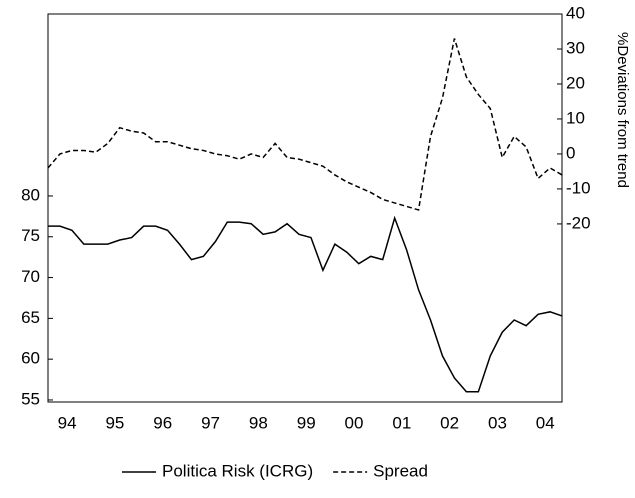  I want to click on y2-tick-label: 40, so click(575, 12).